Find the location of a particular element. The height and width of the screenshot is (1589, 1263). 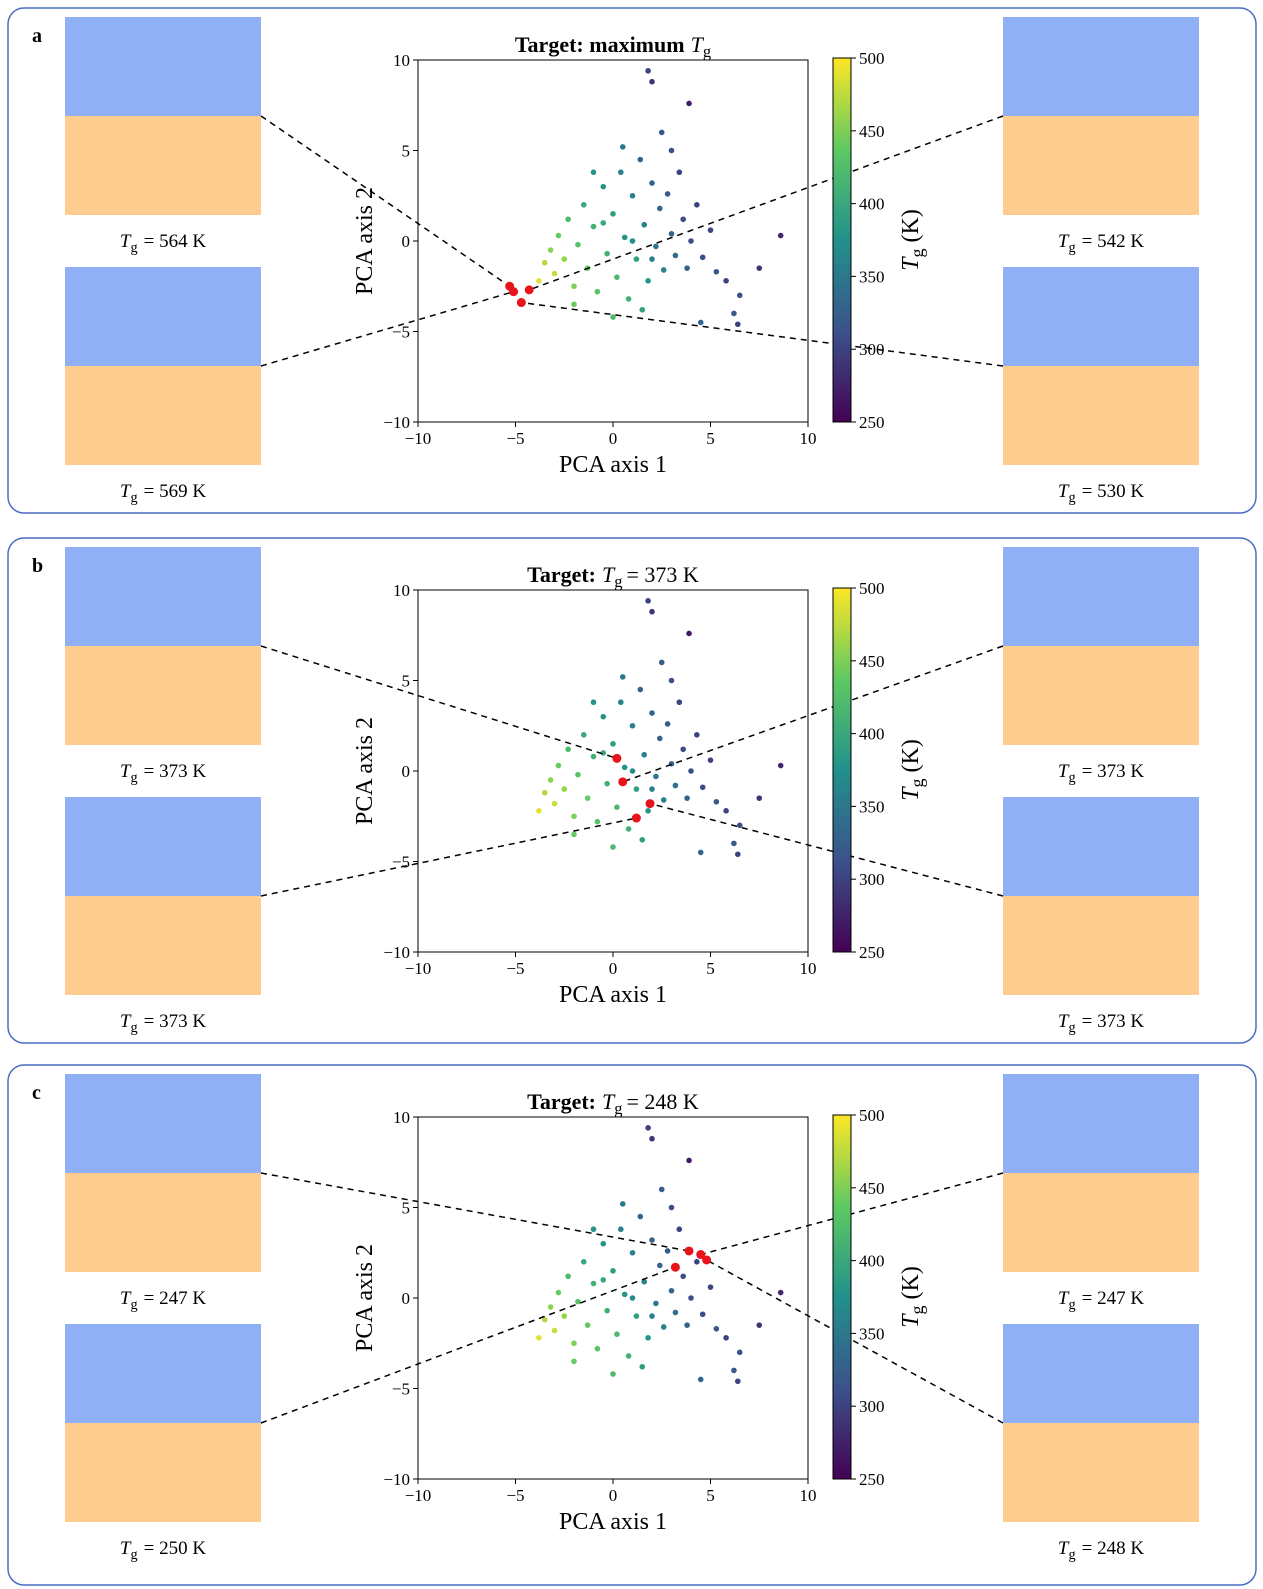

leader-line is located at coordinates (852, 1214).